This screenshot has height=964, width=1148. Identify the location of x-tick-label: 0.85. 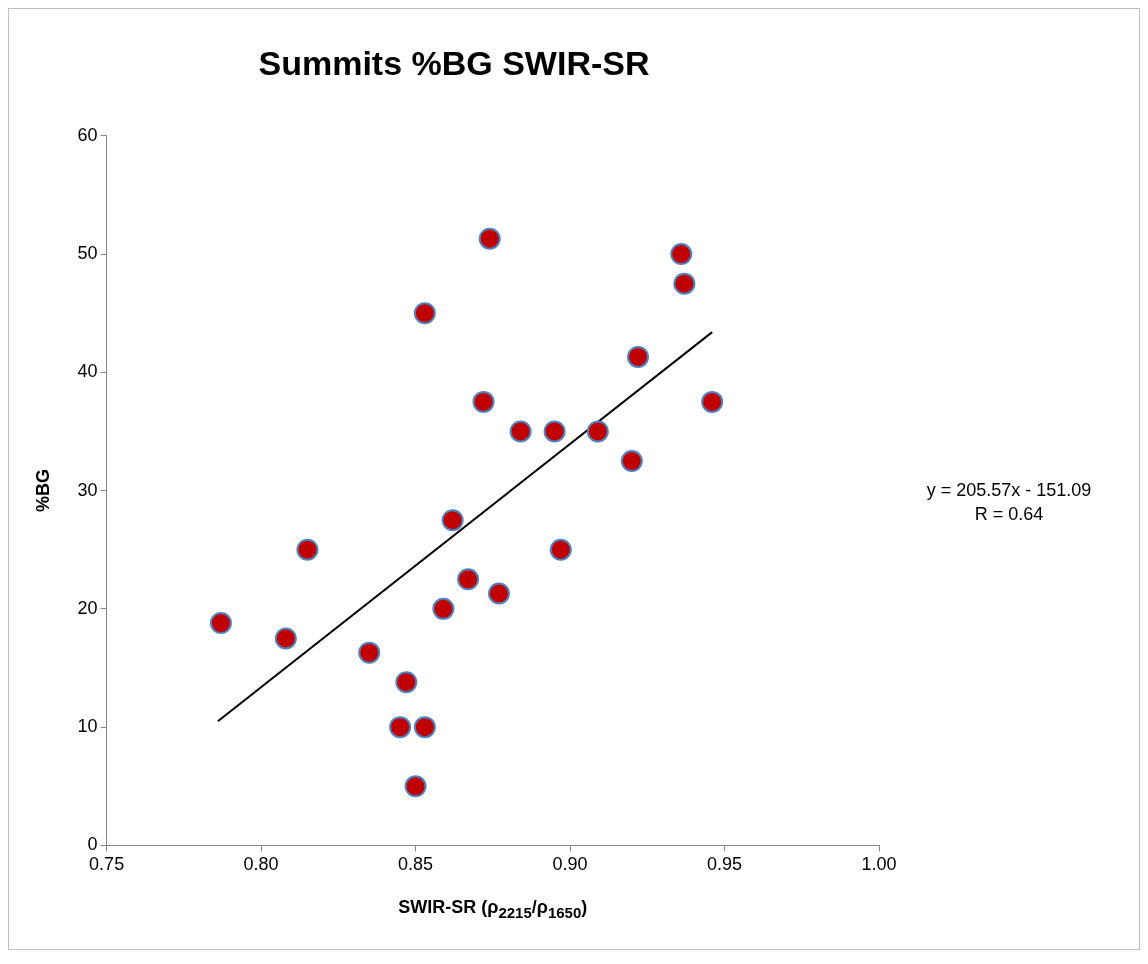
(416, 864).